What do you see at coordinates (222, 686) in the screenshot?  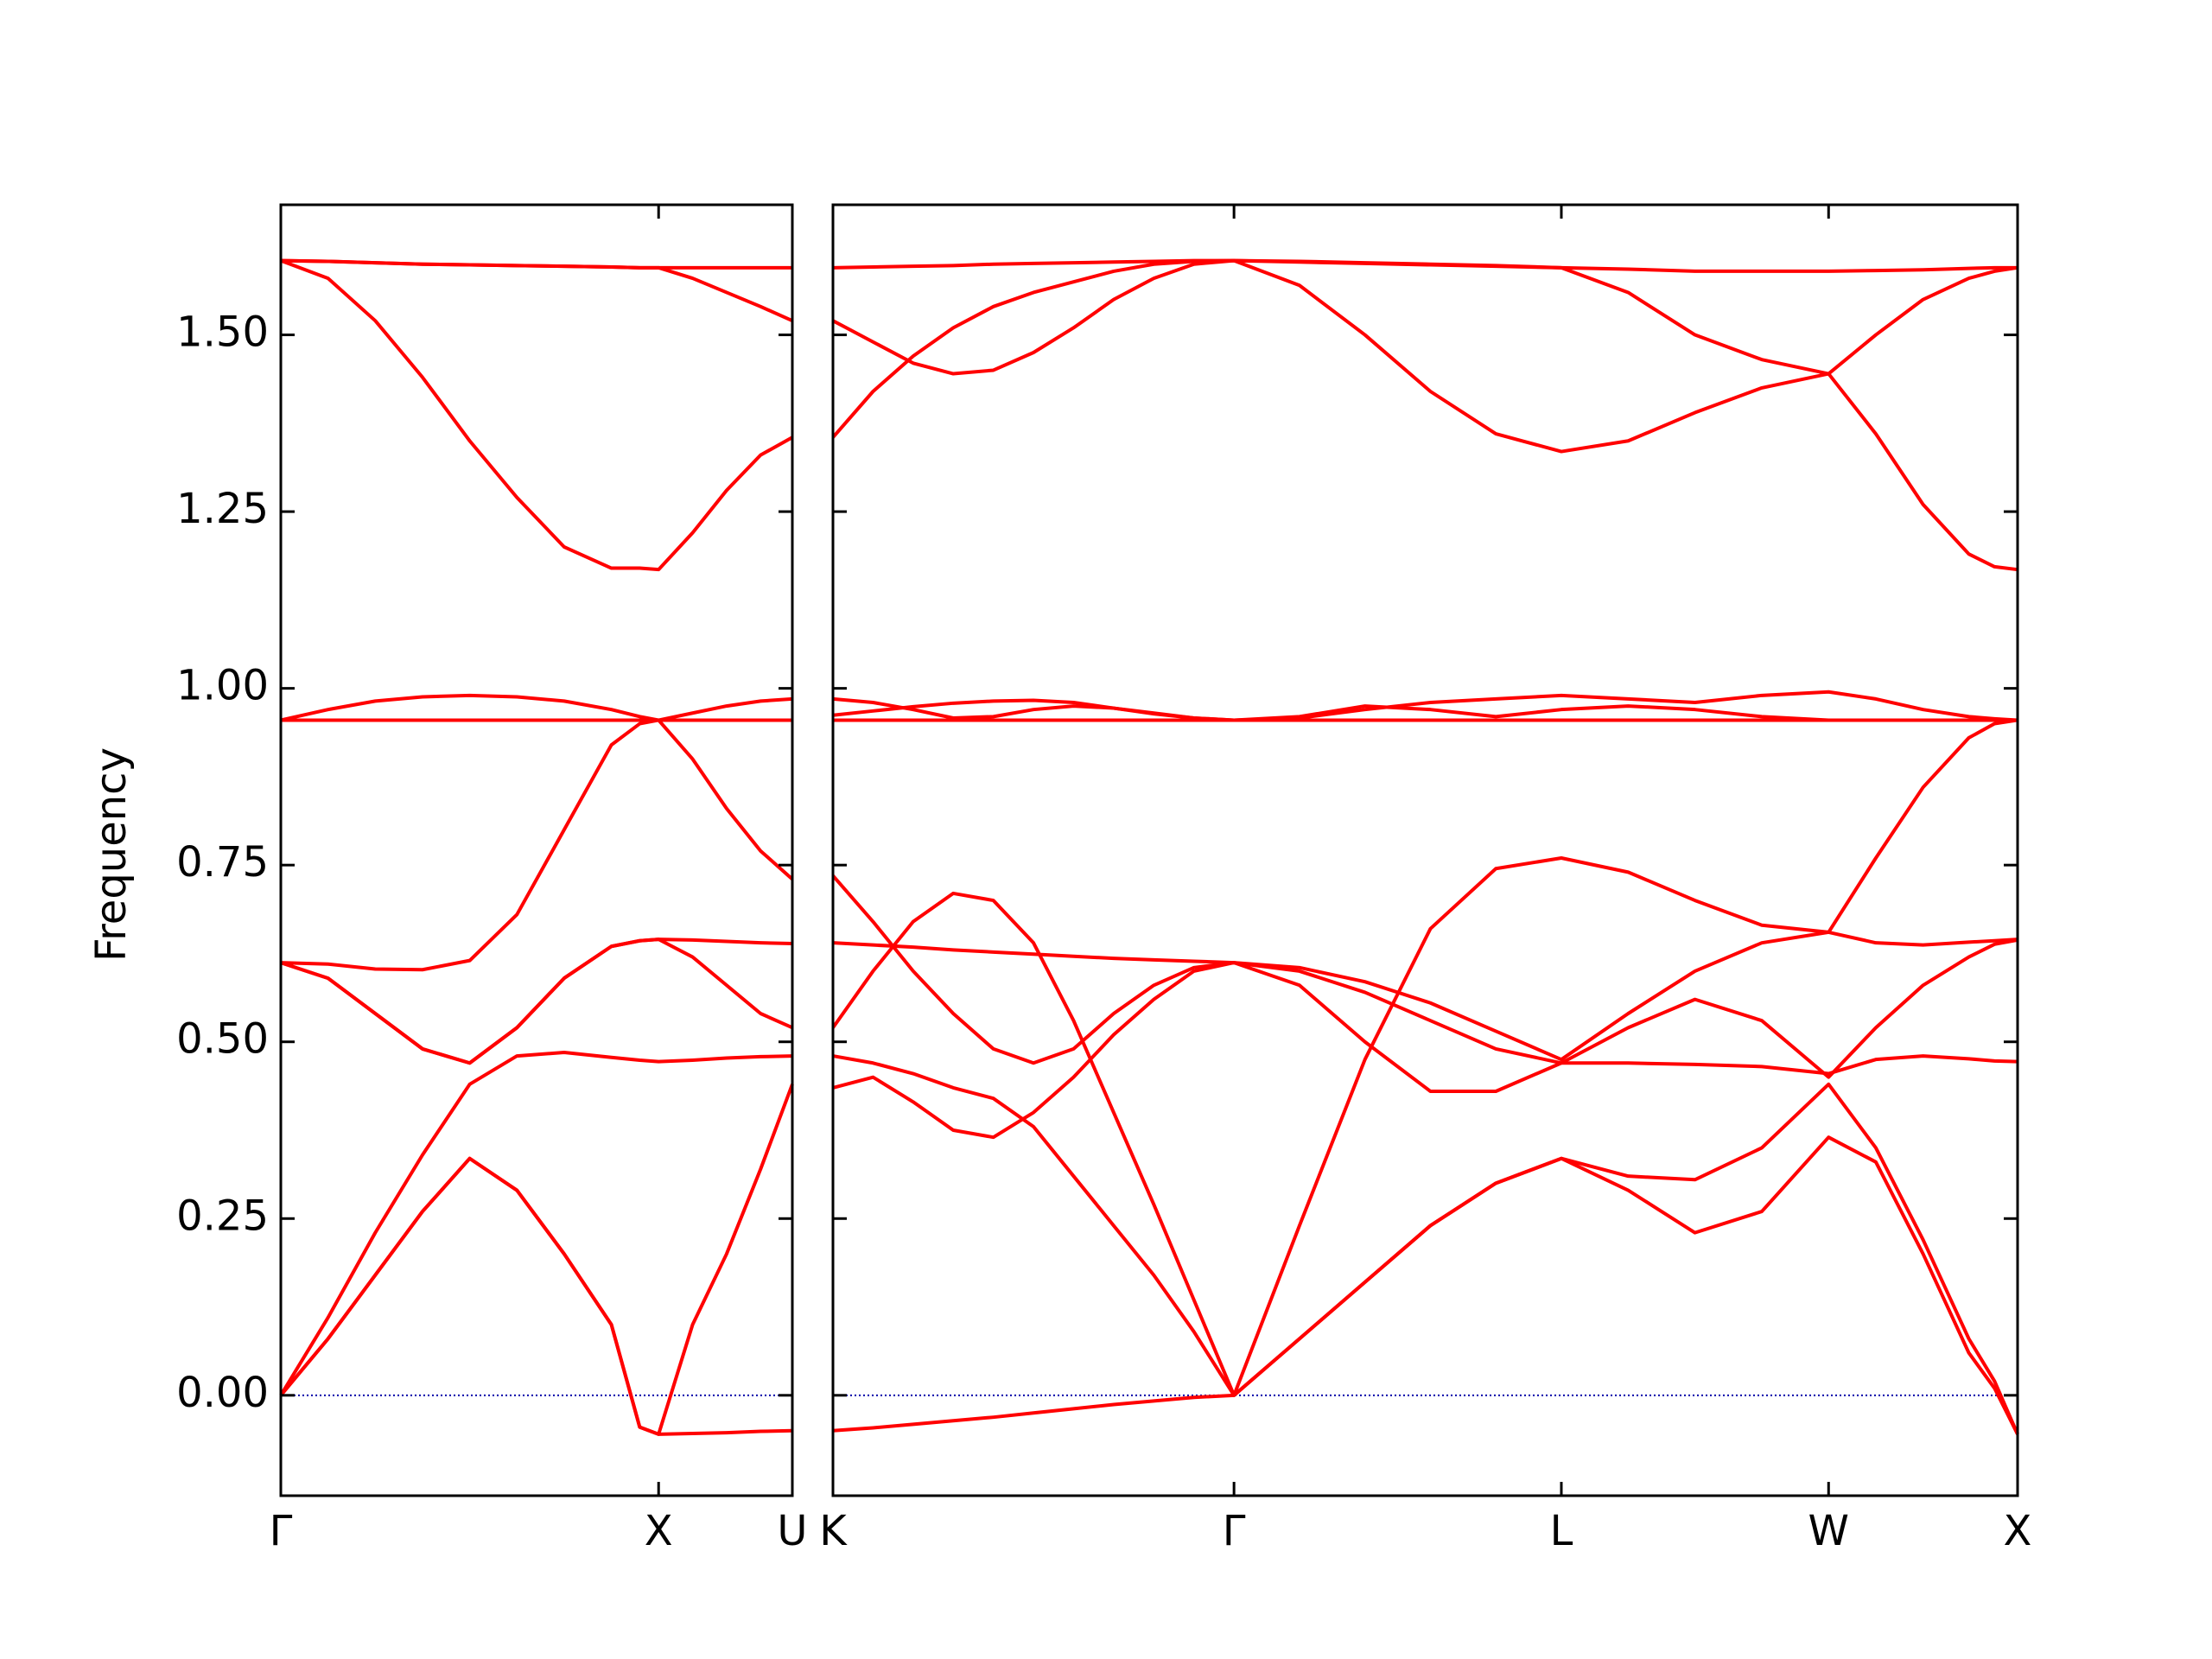 I see `y-tick-label: 1.00` at bounding box center [222, 686].